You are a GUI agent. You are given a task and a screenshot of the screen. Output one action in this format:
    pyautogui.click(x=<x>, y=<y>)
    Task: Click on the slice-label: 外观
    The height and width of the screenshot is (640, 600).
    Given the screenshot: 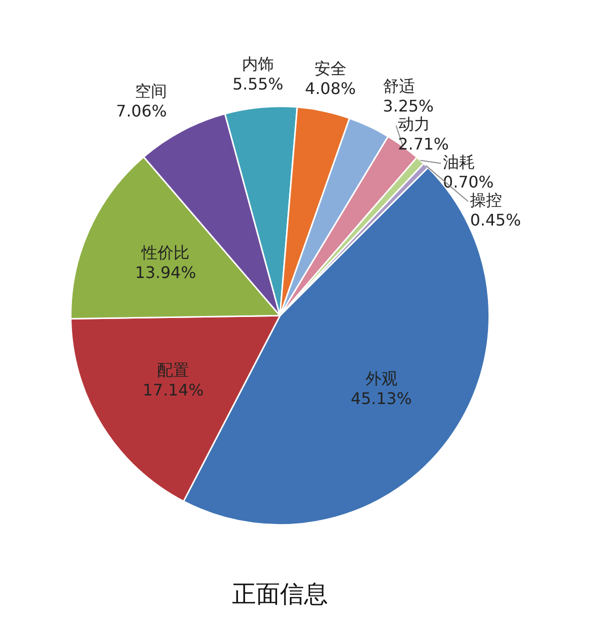 What is the action you would take?
    pyautogui.click(x=381, y=378)
    